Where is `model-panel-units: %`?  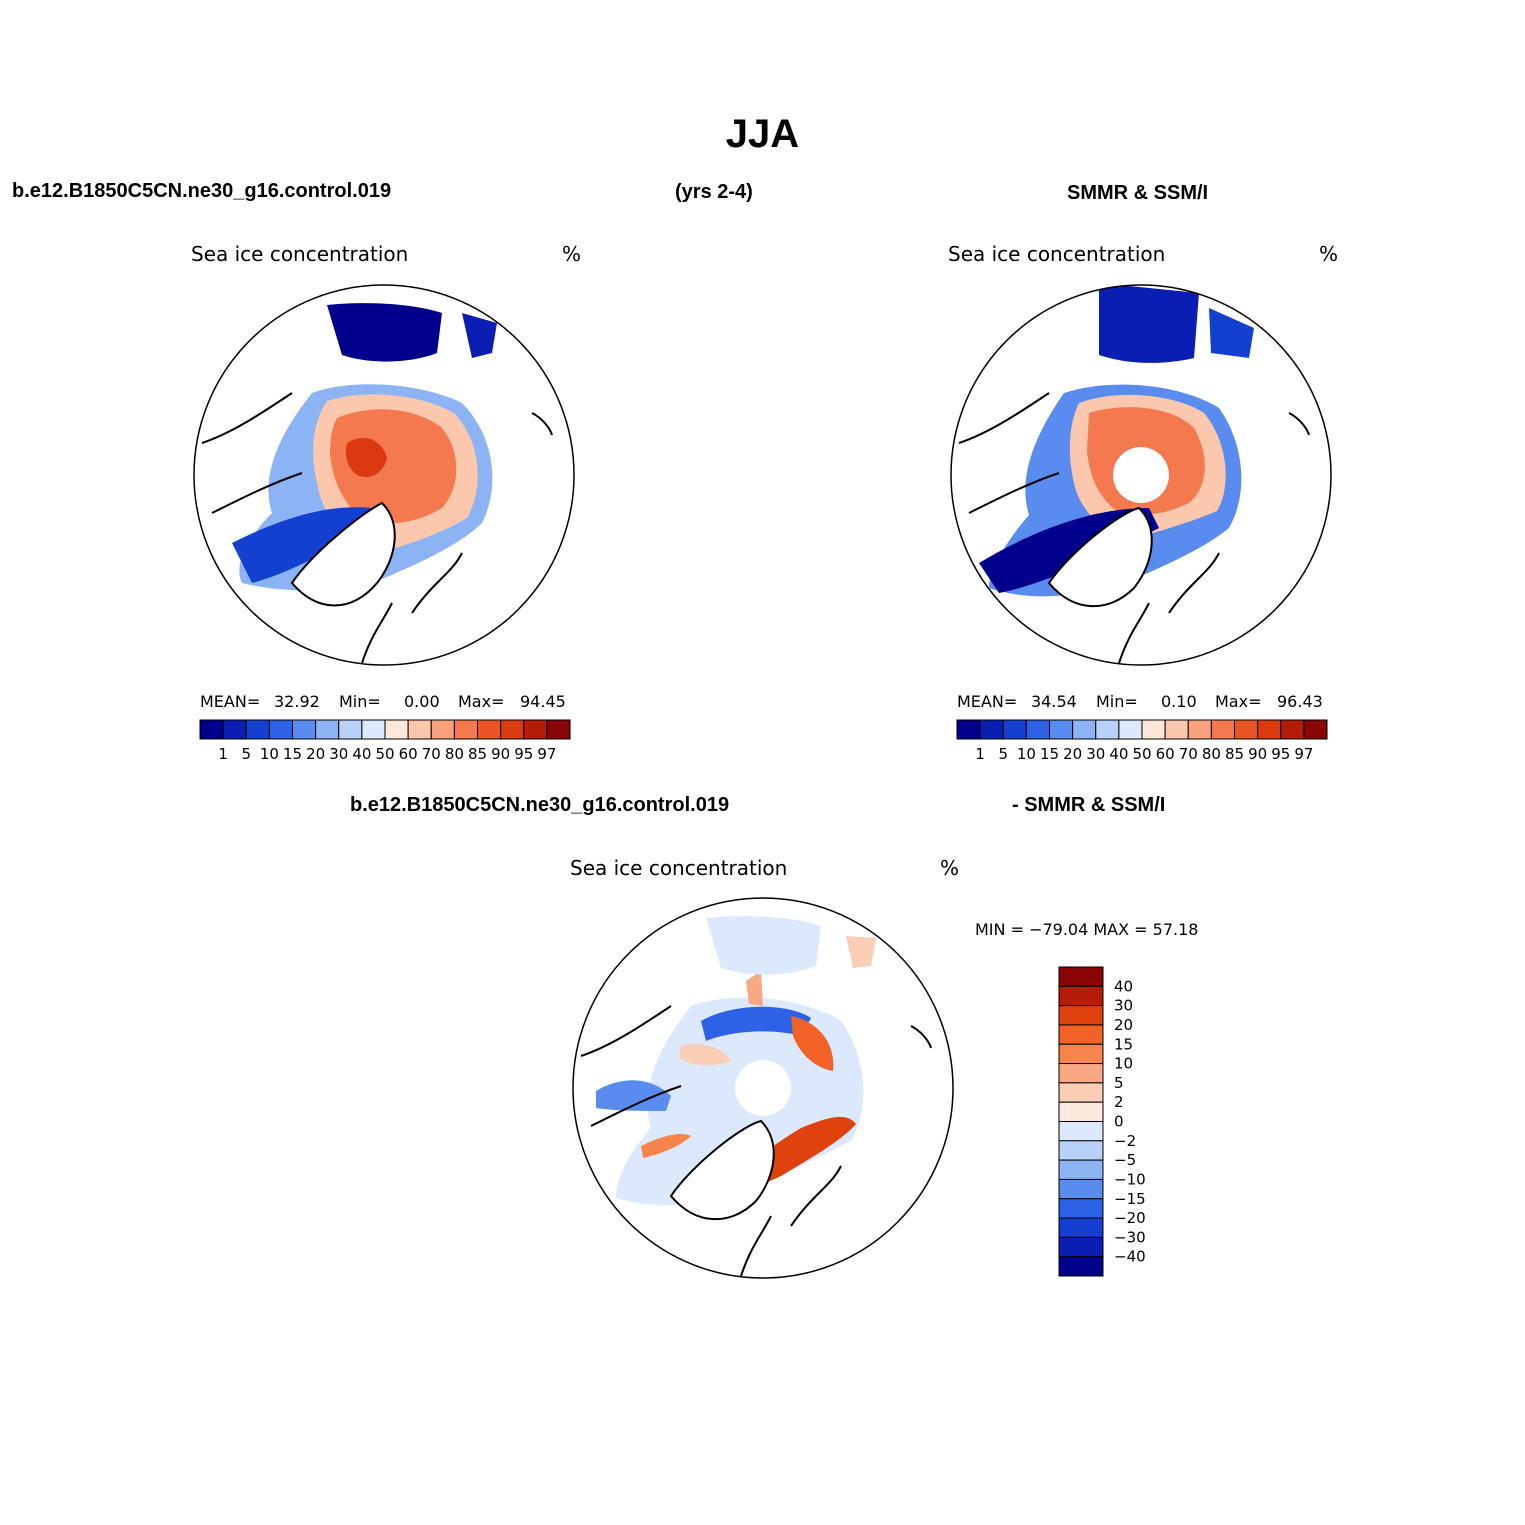 model-panel-units: % is located at coordinates (572, 254).